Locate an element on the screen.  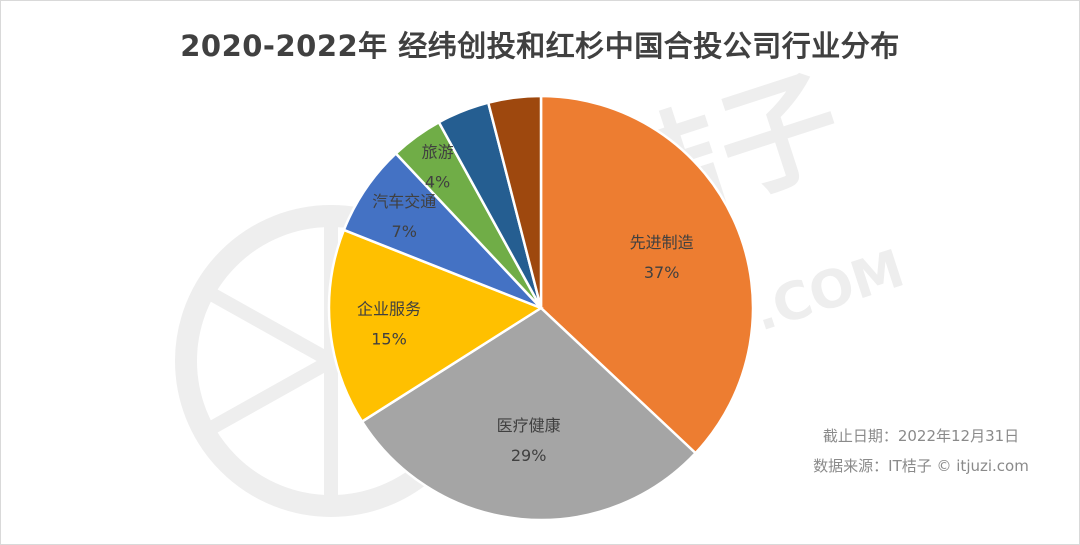
watermark-text-en: .COM is located at coordinates (828, 291).